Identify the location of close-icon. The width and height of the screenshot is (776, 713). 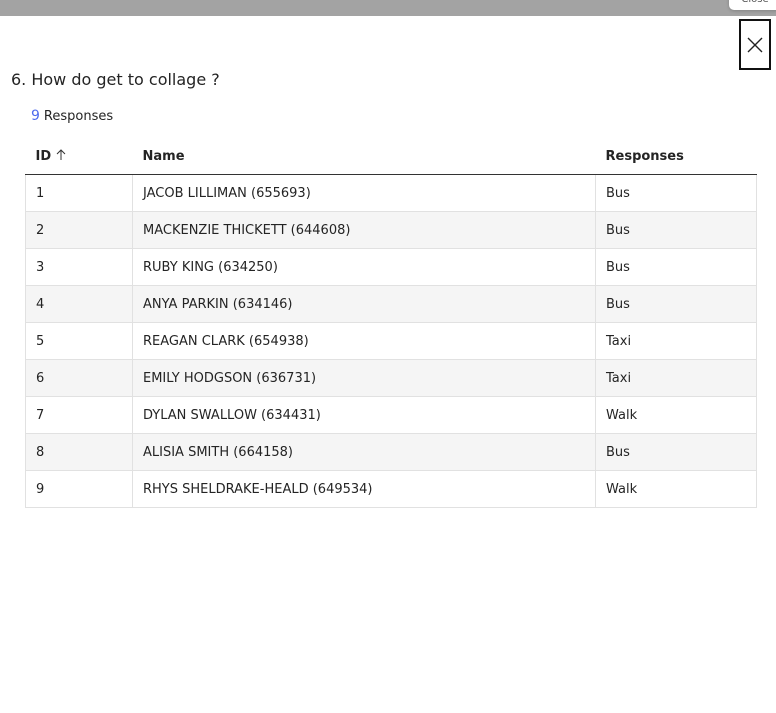
(755, 44).